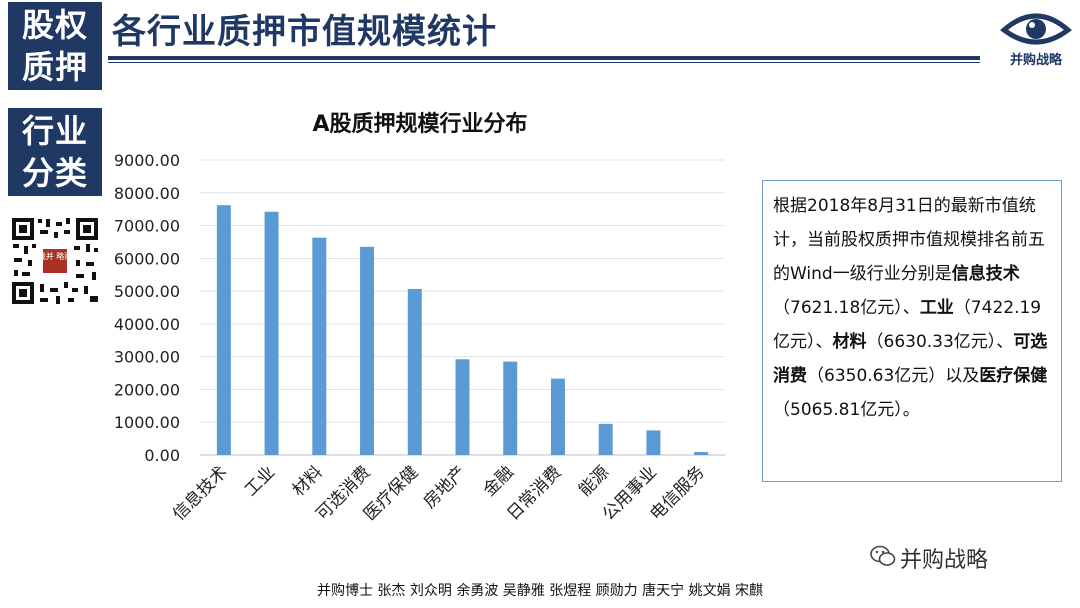 Image resolution: width=1080 pixels, height=608 pixels. What do you see at coordinates (55, 256) in the screenshot?
I see `qr-seal-text: 战并 略购` at bounding box center [55, 256].